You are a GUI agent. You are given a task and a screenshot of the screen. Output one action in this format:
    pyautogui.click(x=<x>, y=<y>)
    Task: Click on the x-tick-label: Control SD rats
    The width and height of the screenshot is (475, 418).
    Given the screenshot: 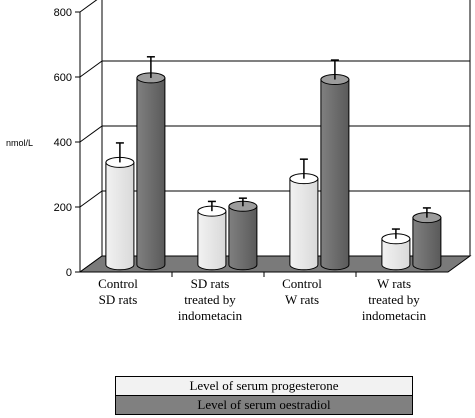 What is the action you would take?
    pyautogui.click(x=118, y=291)
    